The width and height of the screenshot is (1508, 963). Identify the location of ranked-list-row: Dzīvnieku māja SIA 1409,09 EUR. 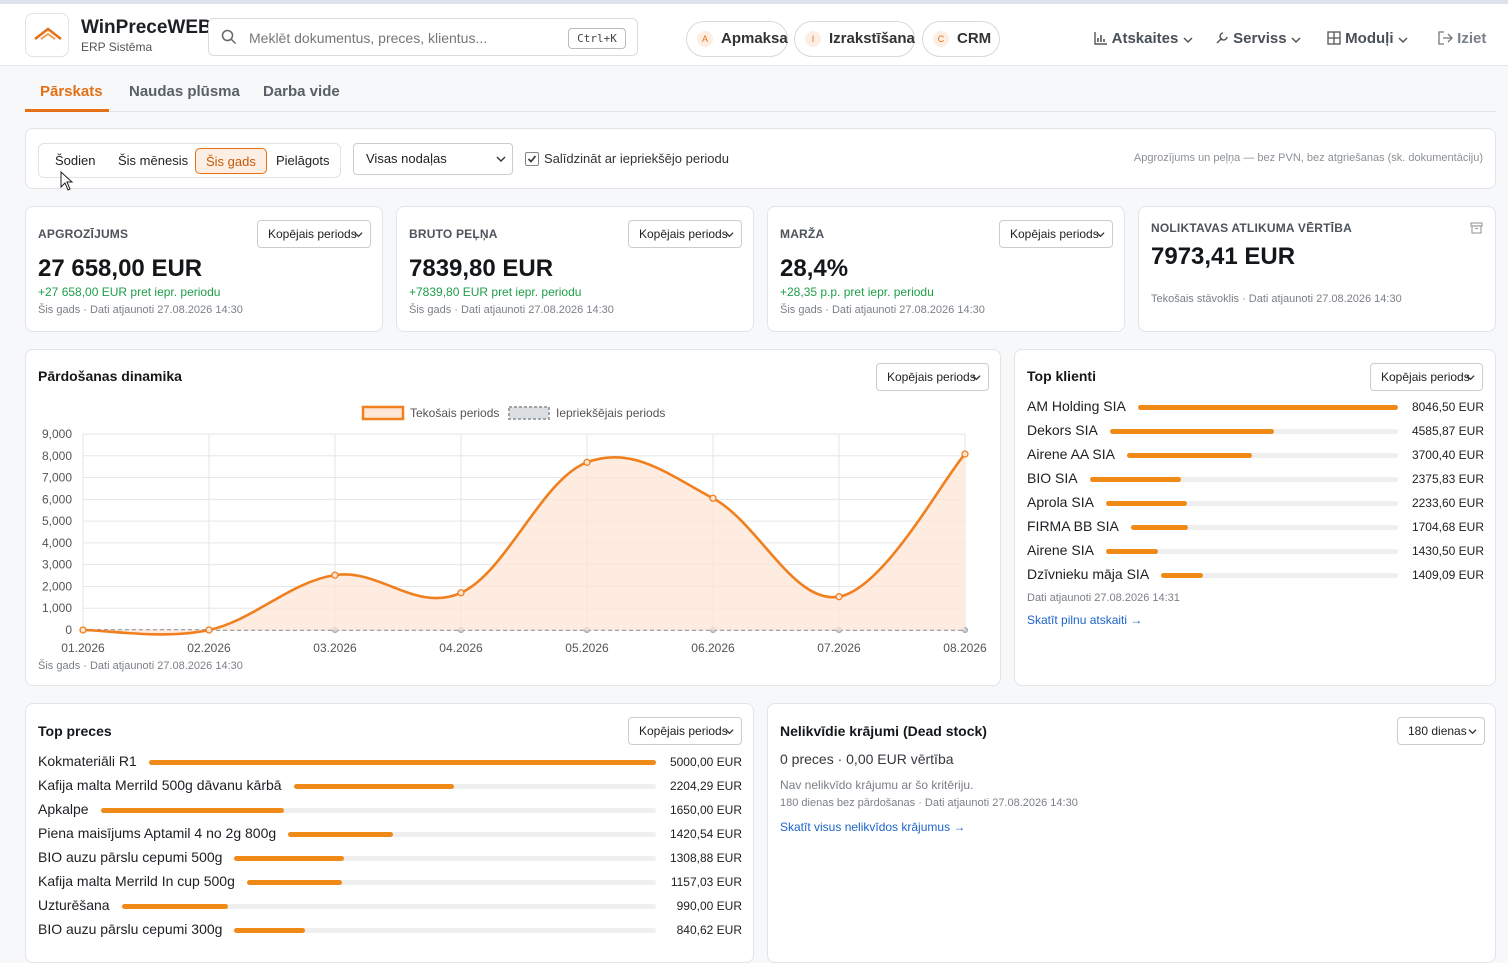
(1255, 576).